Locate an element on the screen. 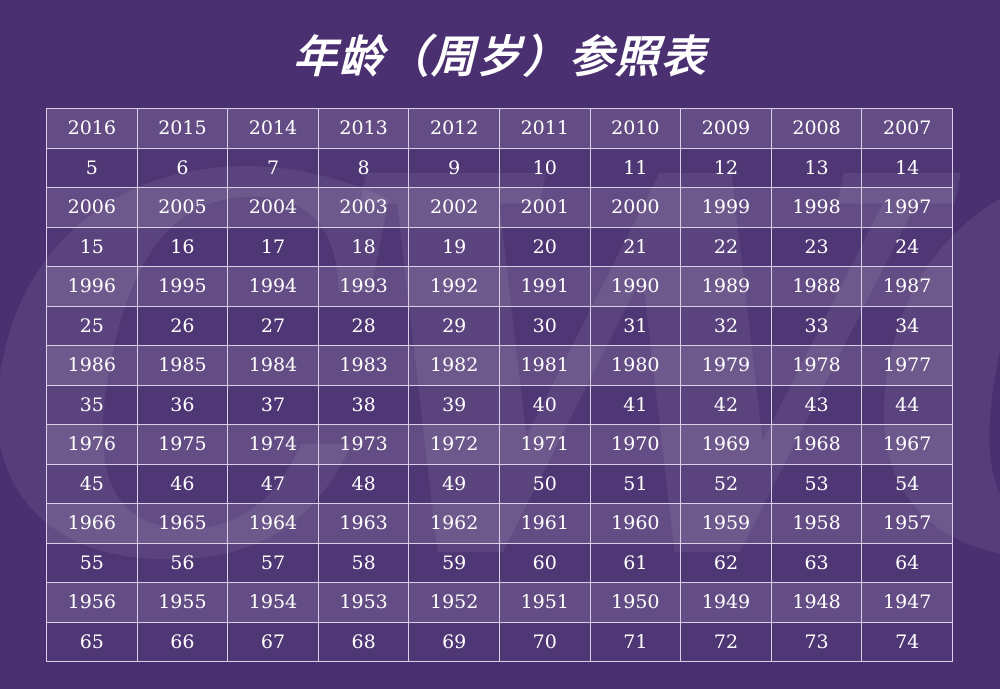  age-cell: 51 is located at coordinates (635, 483).